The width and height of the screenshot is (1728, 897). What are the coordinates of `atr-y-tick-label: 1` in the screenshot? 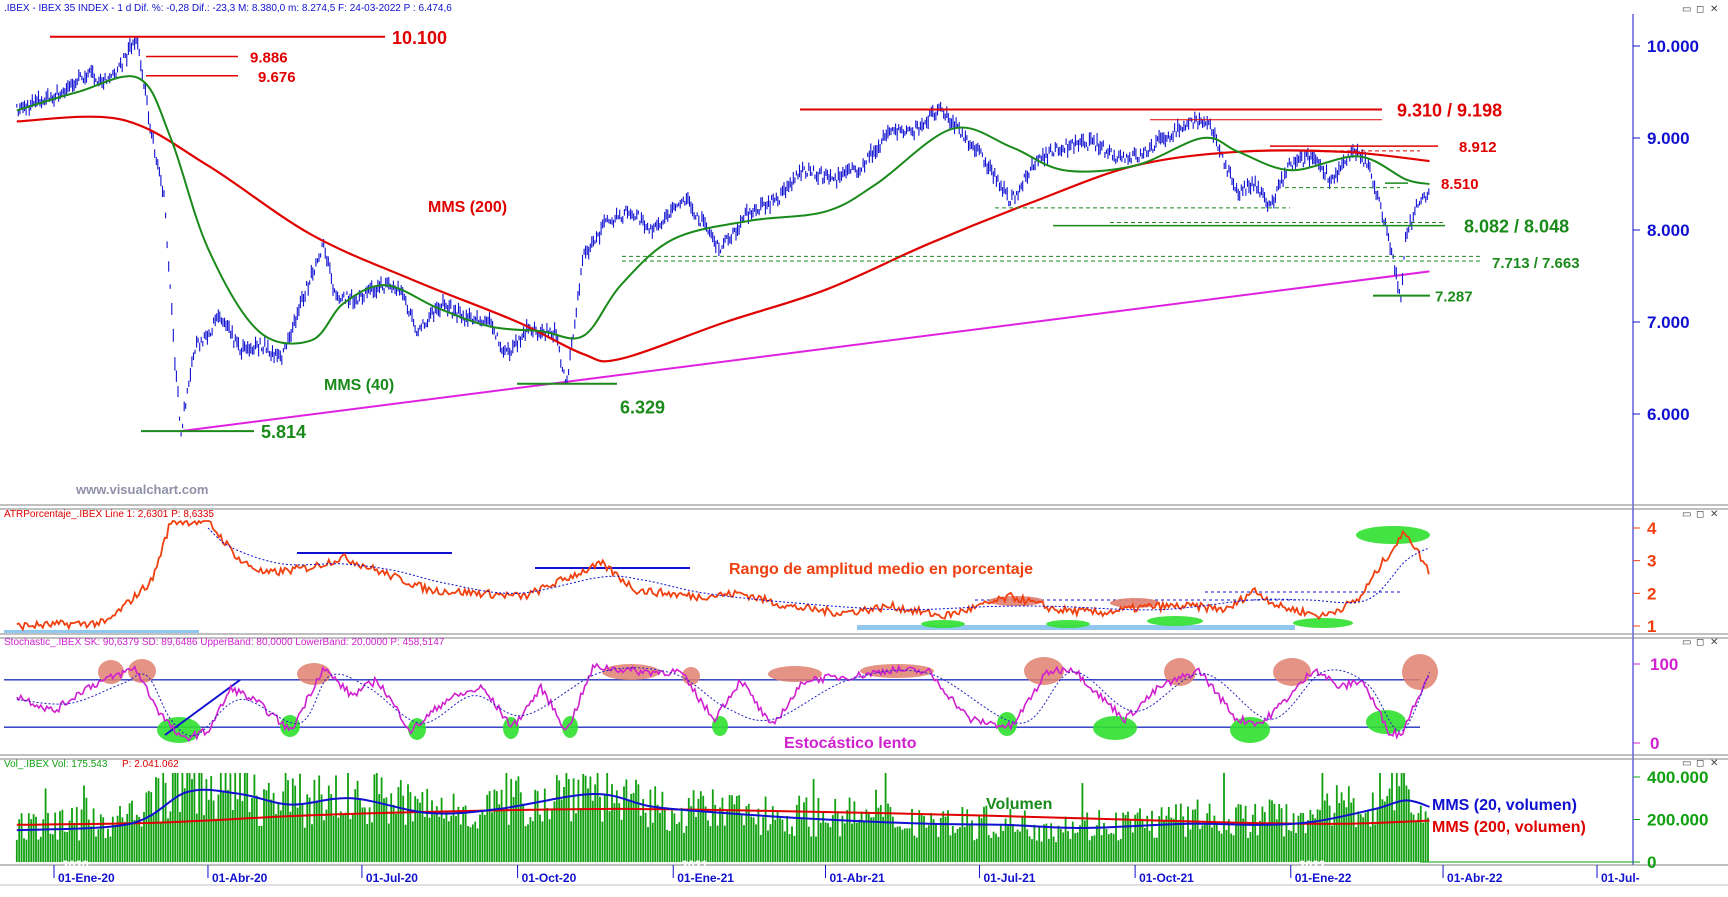 It's located at (1651, 626).